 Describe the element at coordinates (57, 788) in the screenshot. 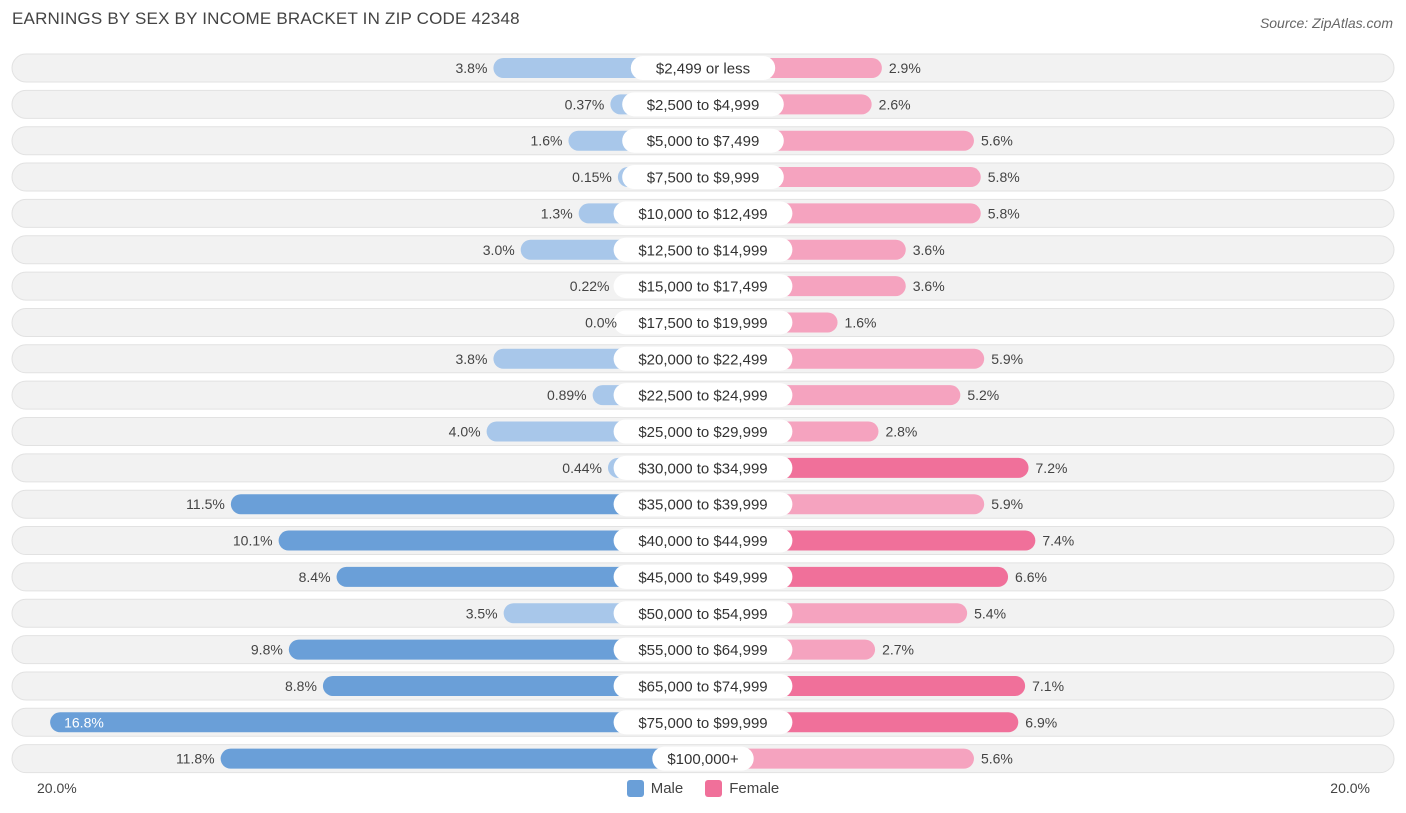

I see `axis-label-left: 20.0%` at that location.